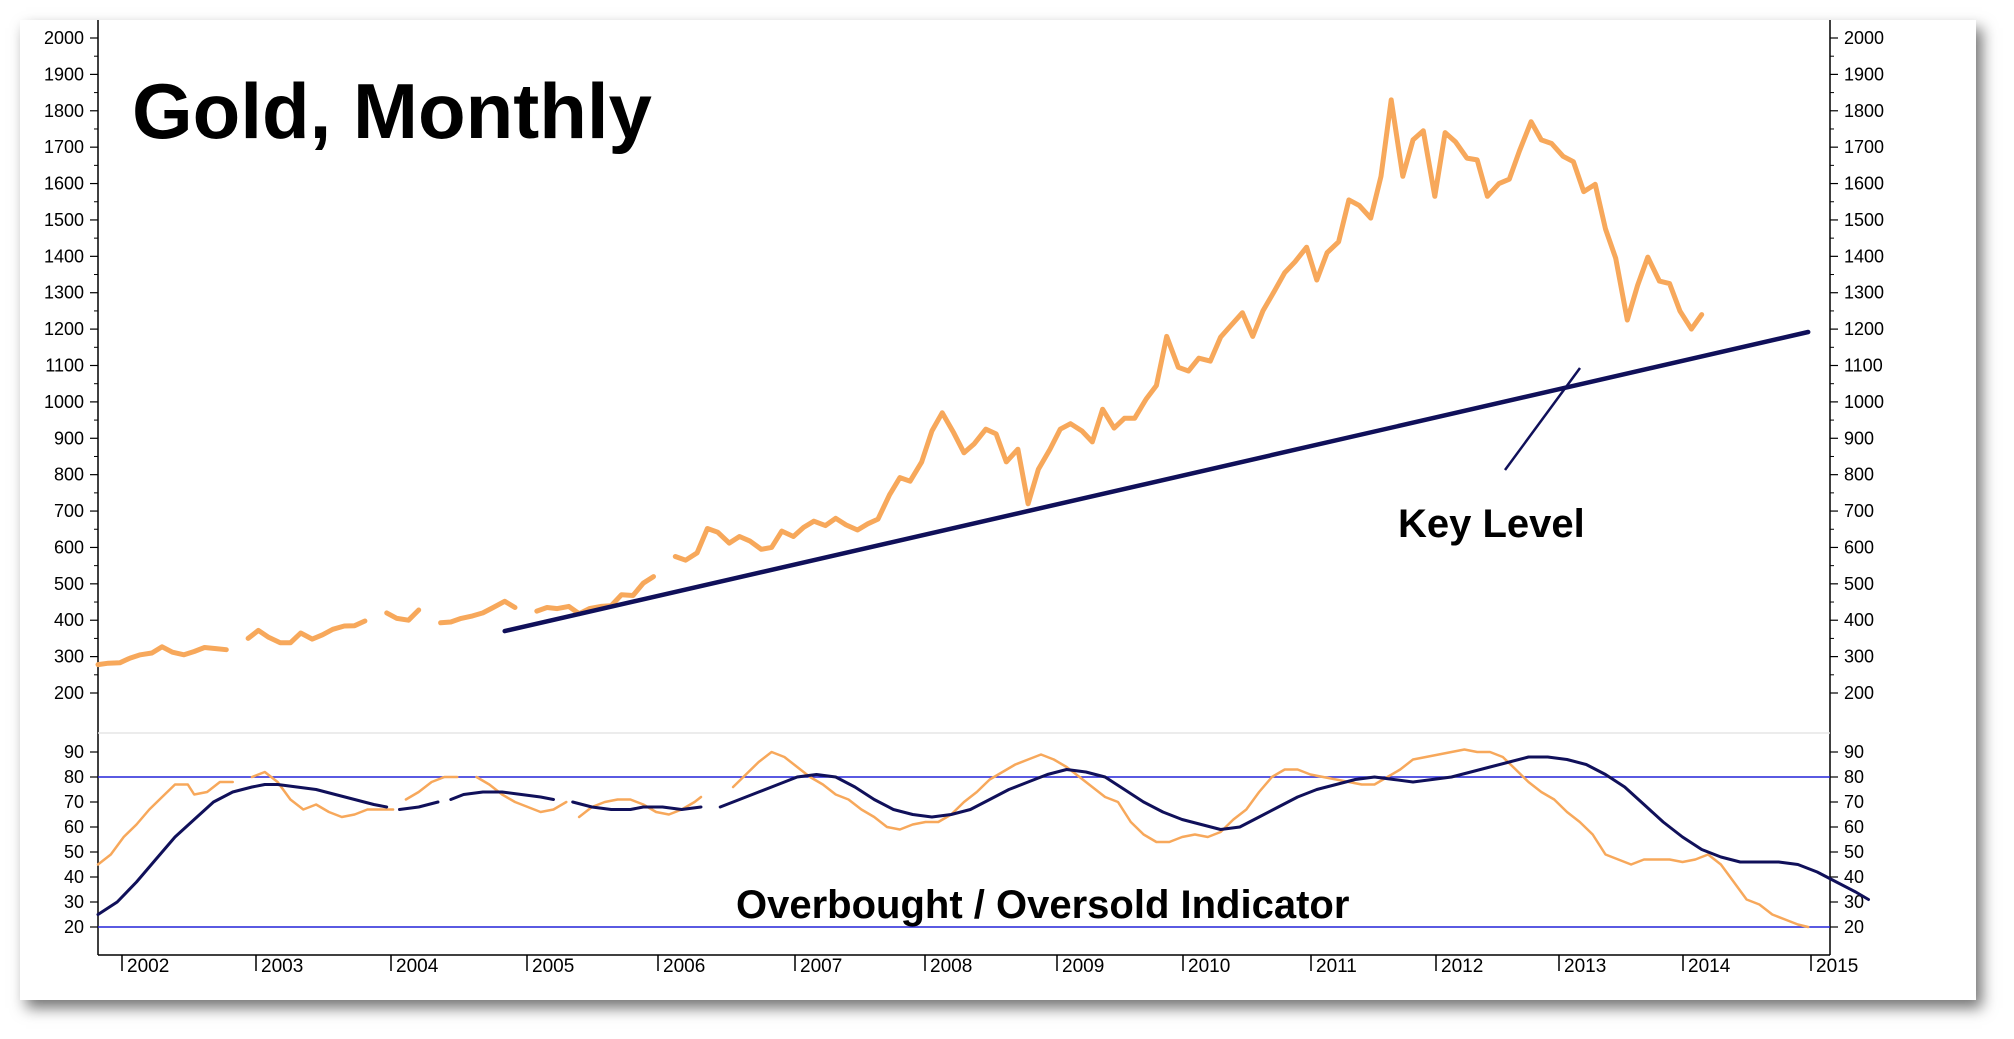  Describe the element at coordinates (64, 329) in the screenshot. I see `y-tick-label-left: 1200` at that location.